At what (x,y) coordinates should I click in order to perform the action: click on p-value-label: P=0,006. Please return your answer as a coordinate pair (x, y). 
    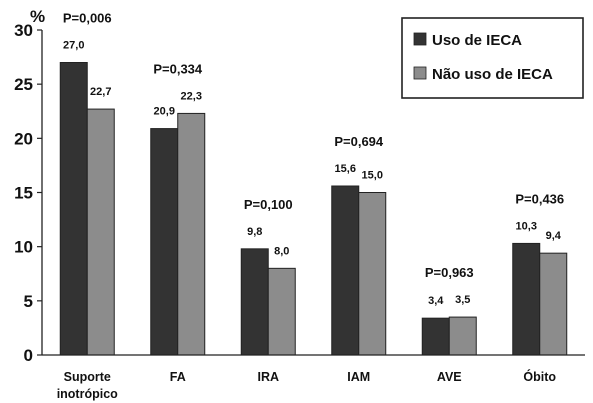
    Looking at the image, I should click on (87, 18).